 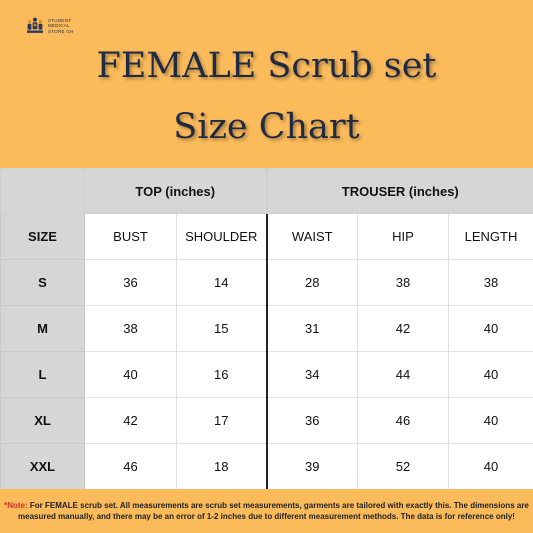 I want to click on hip-cell: 52, so click(x=403, y=466).